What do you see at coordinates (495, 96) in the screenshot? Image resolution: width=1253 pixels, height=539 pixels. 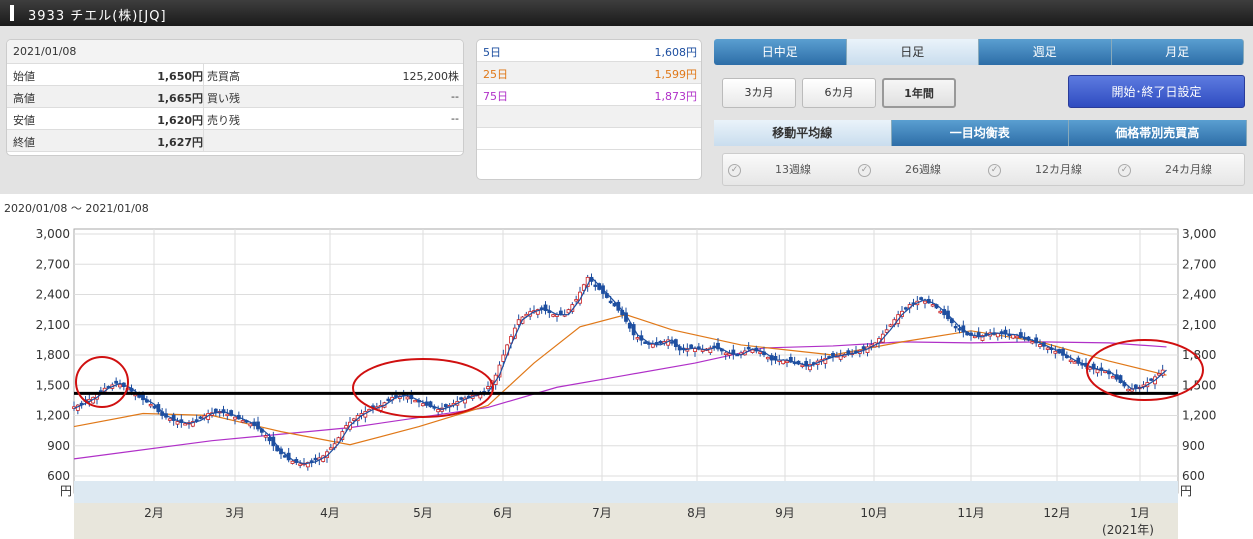 I see `ma-label: 75日` at bounding box center [495, 96].